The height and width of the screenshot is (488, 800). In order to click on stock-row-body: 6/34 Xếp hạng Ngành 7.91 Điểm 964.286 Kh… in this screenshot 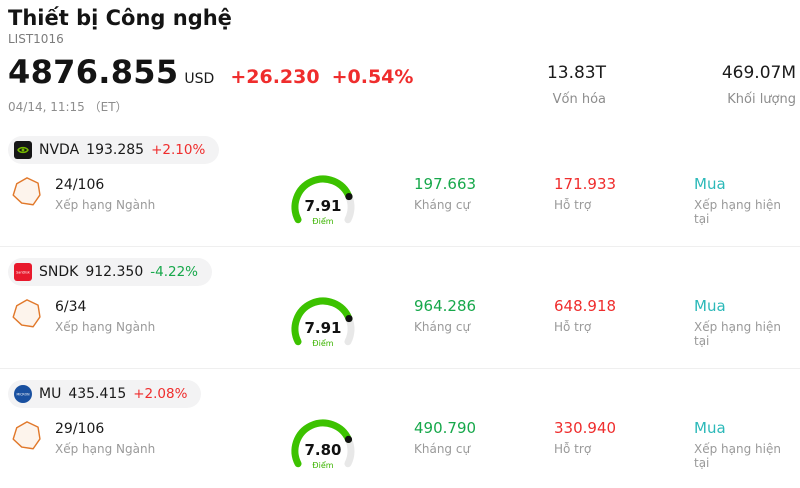, I will do `click(404, 330)`.